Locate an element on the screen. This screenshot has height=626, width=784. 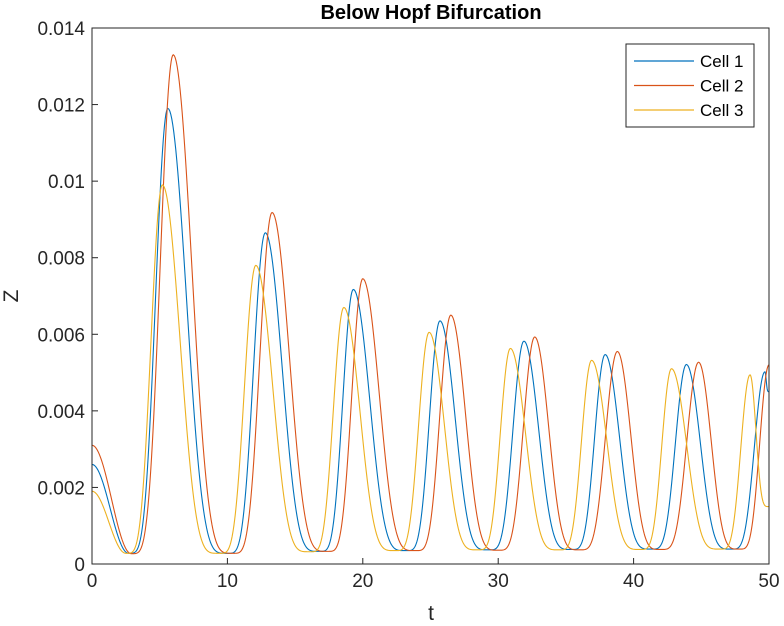
y-tick-label: 0.006 is located at coordinates (61, 335).